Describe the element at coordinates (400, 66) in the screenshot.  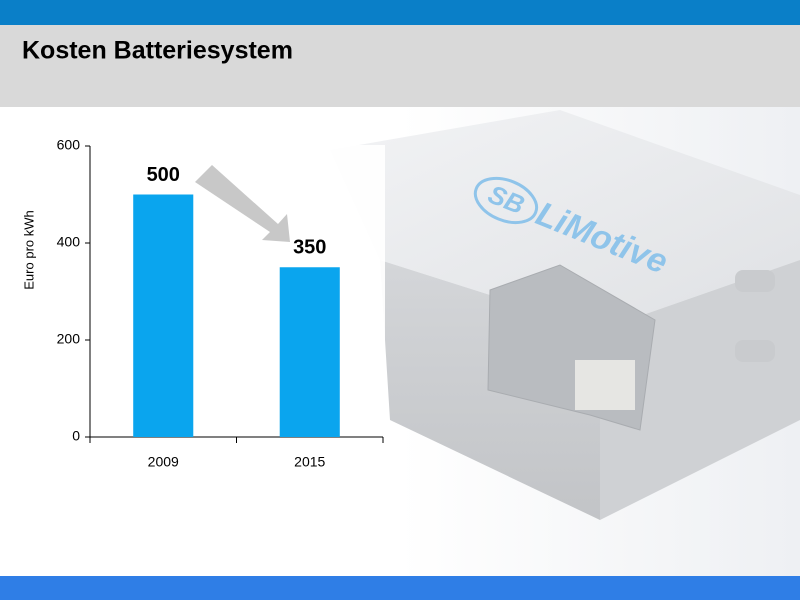
I see `header-band` at that location.